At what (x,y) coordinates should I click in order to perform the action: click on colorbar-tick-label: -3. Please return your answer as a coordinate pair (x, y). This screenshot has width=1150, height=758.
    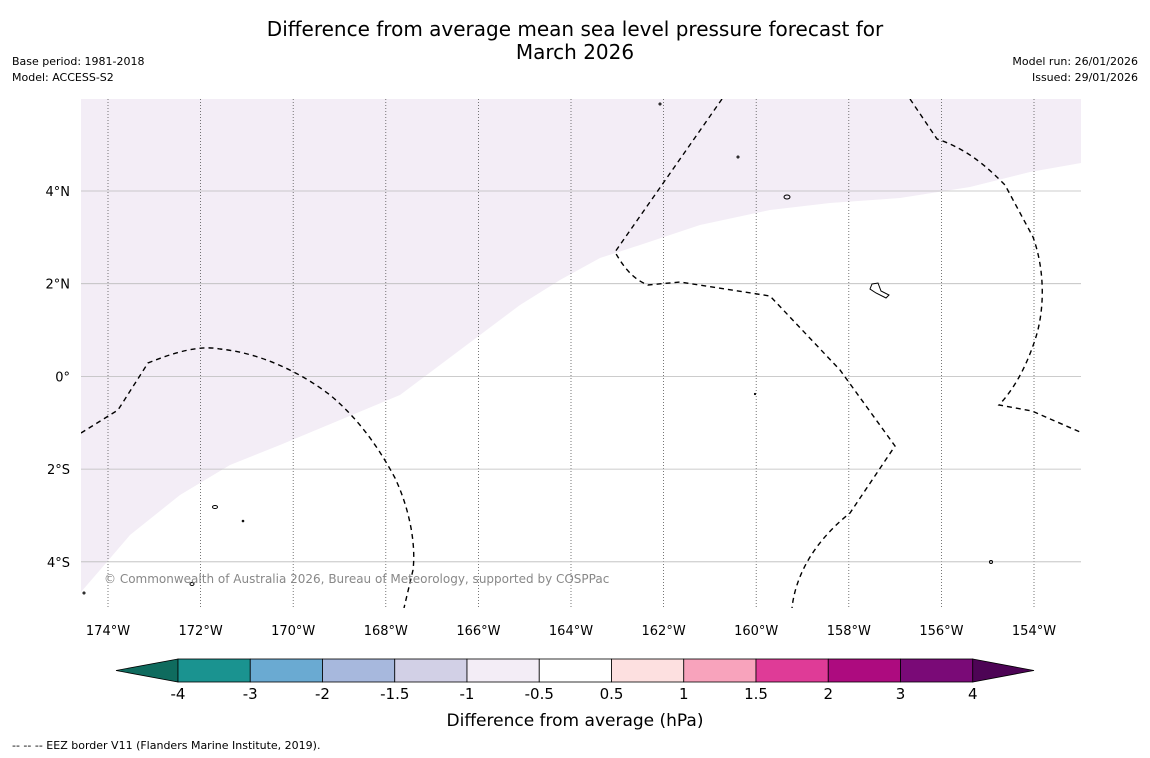
    Looking at the image, I should click on (250, 694).